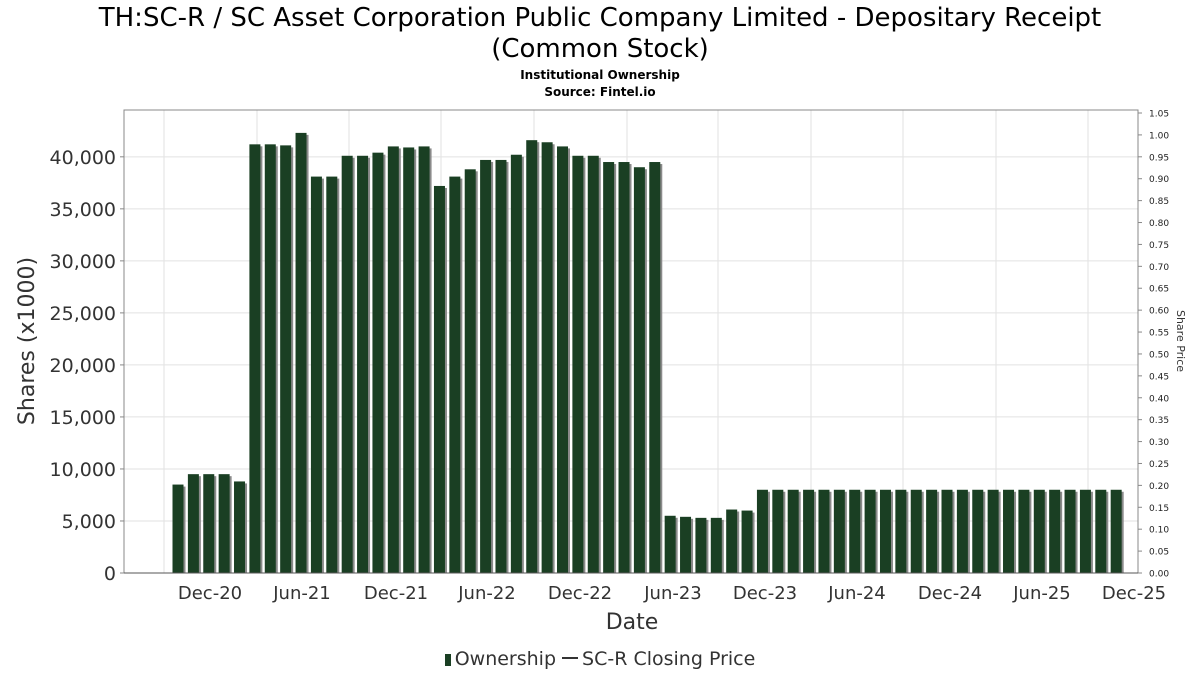 Image resolution: width=1200 pixels, height=675 pixels. I want to click on y2-tick-label: 0.10, so click(1159, 531).